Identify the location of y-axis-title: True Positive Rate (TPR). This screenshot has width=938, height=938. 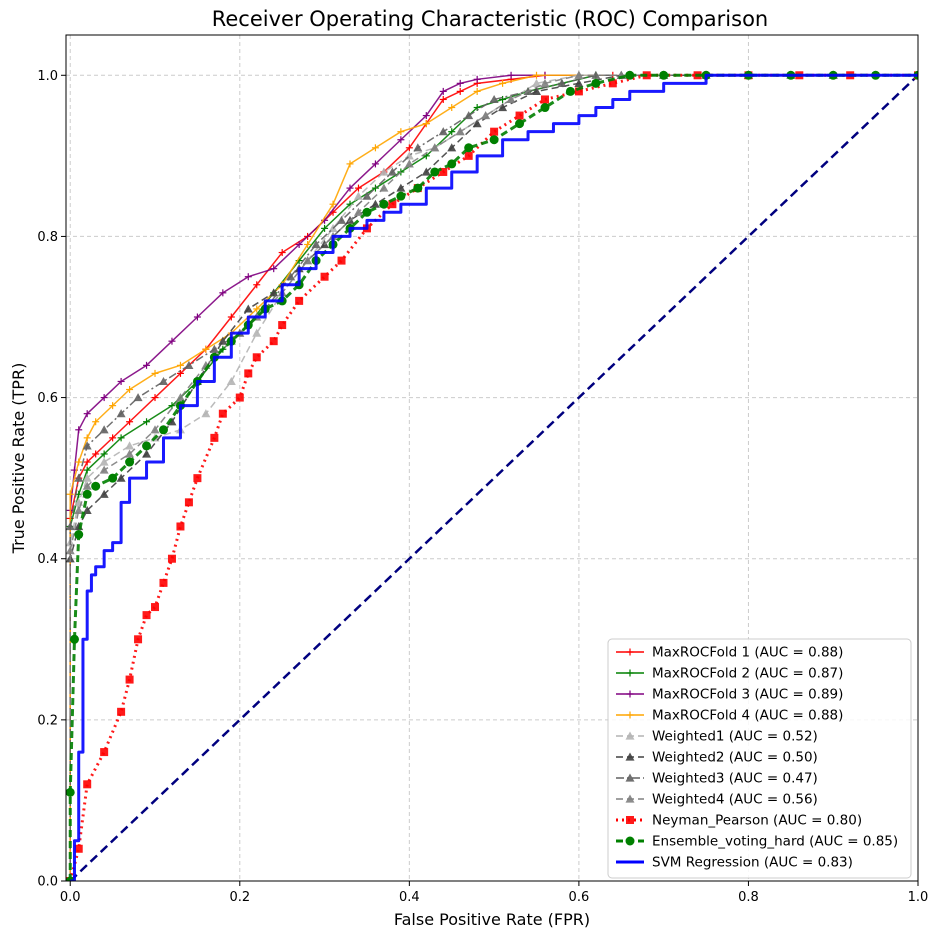
(18, 459).